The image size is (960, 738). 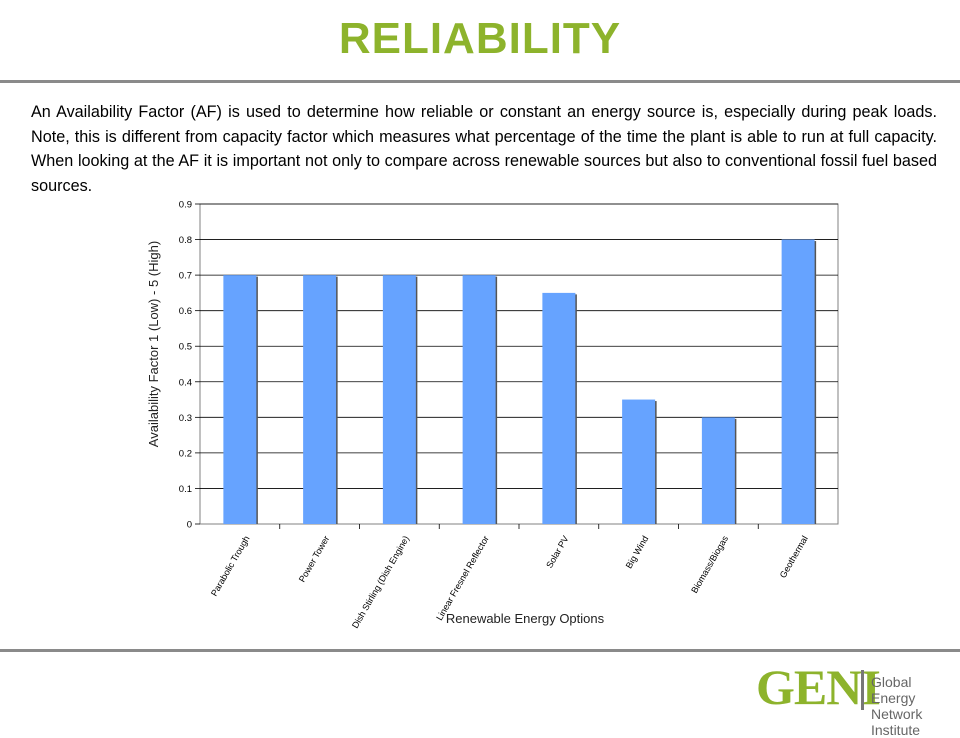 What do you see at coordinates (525, 618) in the screenshot?
I see `x-axis-title: Renewable Energy Options` at bounding box center [525, 618].